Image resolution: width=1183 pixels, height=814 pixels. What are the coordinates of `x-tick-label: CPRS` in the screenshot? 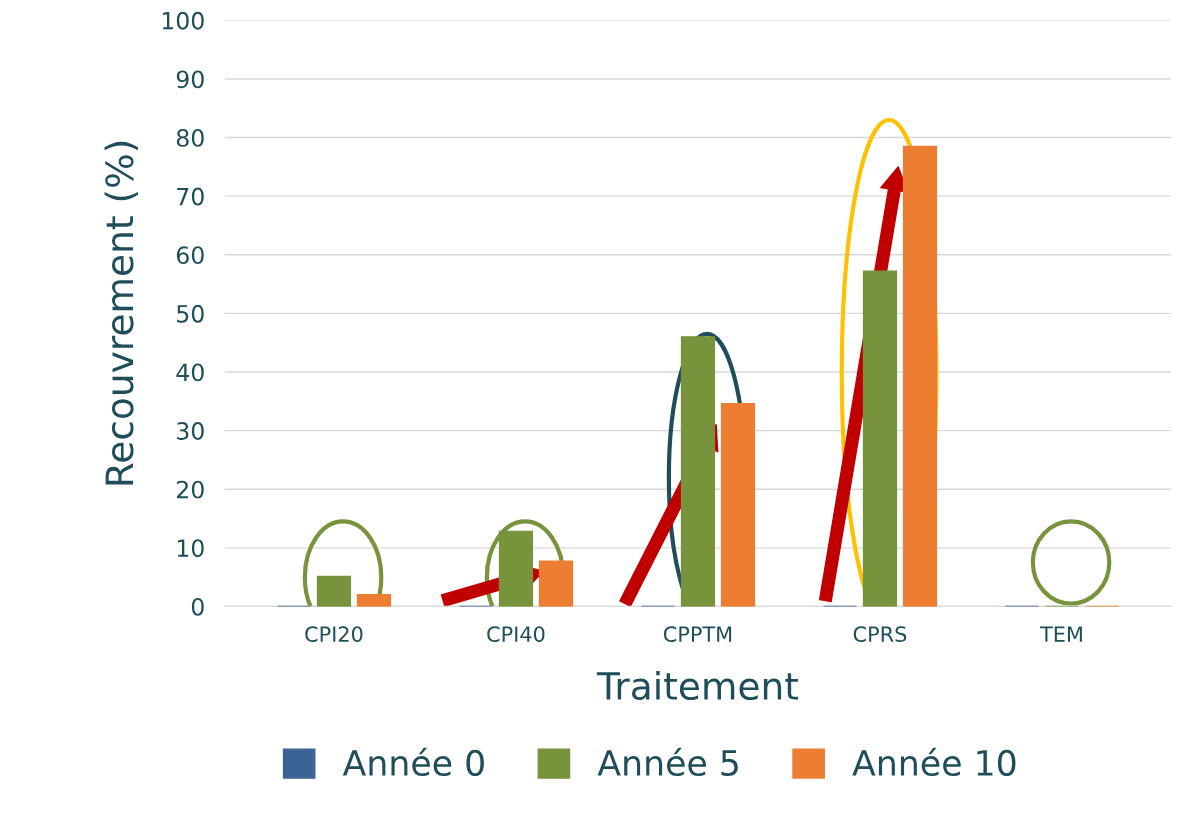 It's located at (880, 634).